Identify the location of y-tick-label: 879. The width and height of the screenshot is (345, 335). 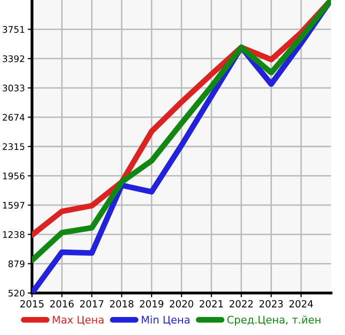
(16, 264).